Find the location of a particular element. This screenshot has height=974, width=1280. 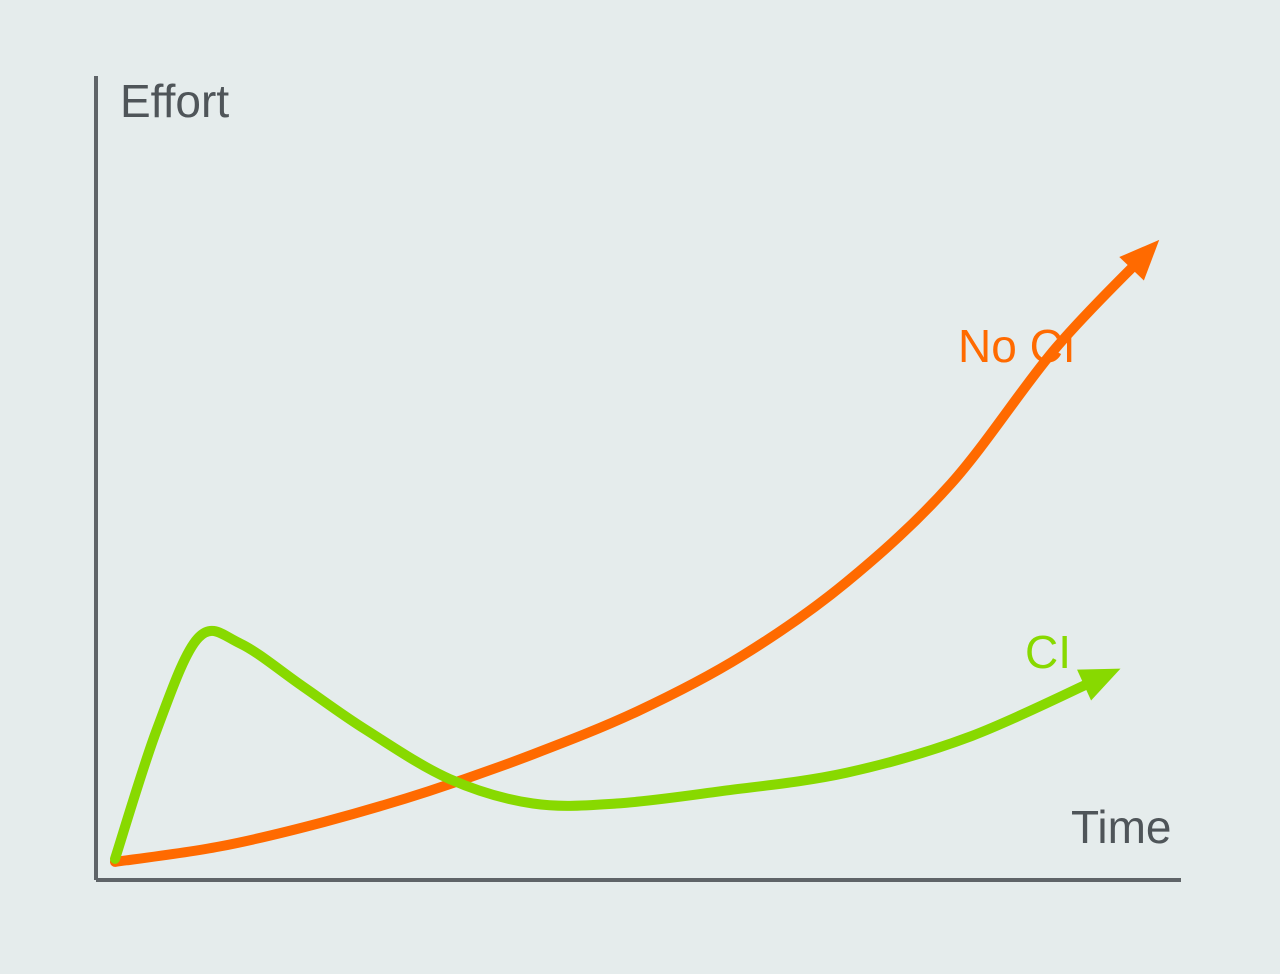

no-ci-arrowhead is located at coordinates (1139, 260).